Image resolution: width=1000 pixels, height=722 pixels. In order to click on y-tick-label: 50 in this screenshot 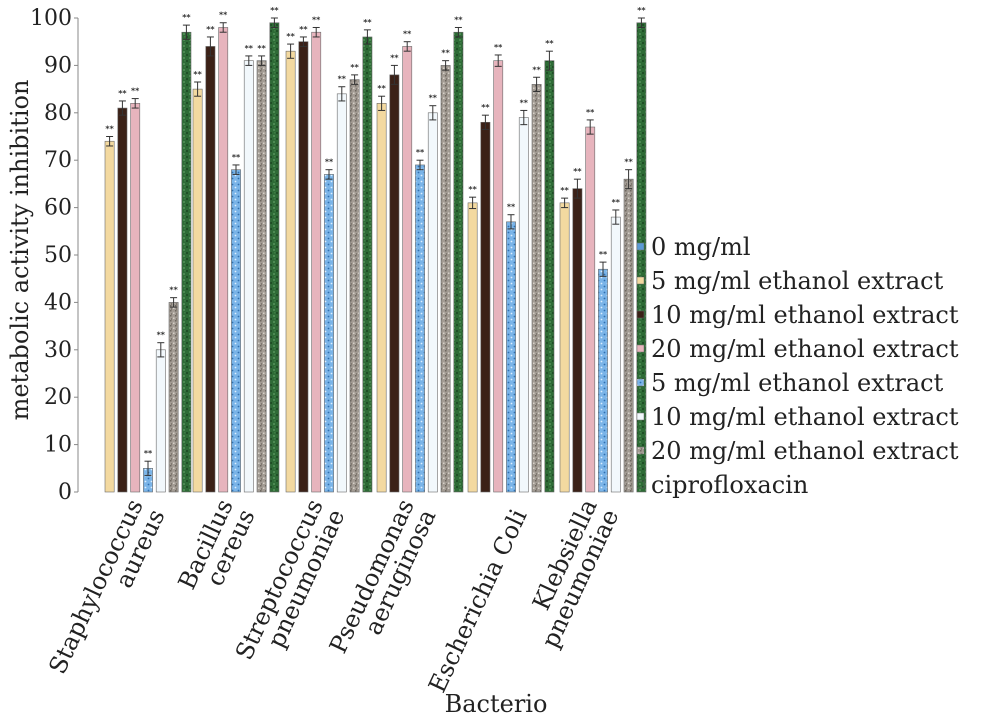, I will do `click(58, 255)`.